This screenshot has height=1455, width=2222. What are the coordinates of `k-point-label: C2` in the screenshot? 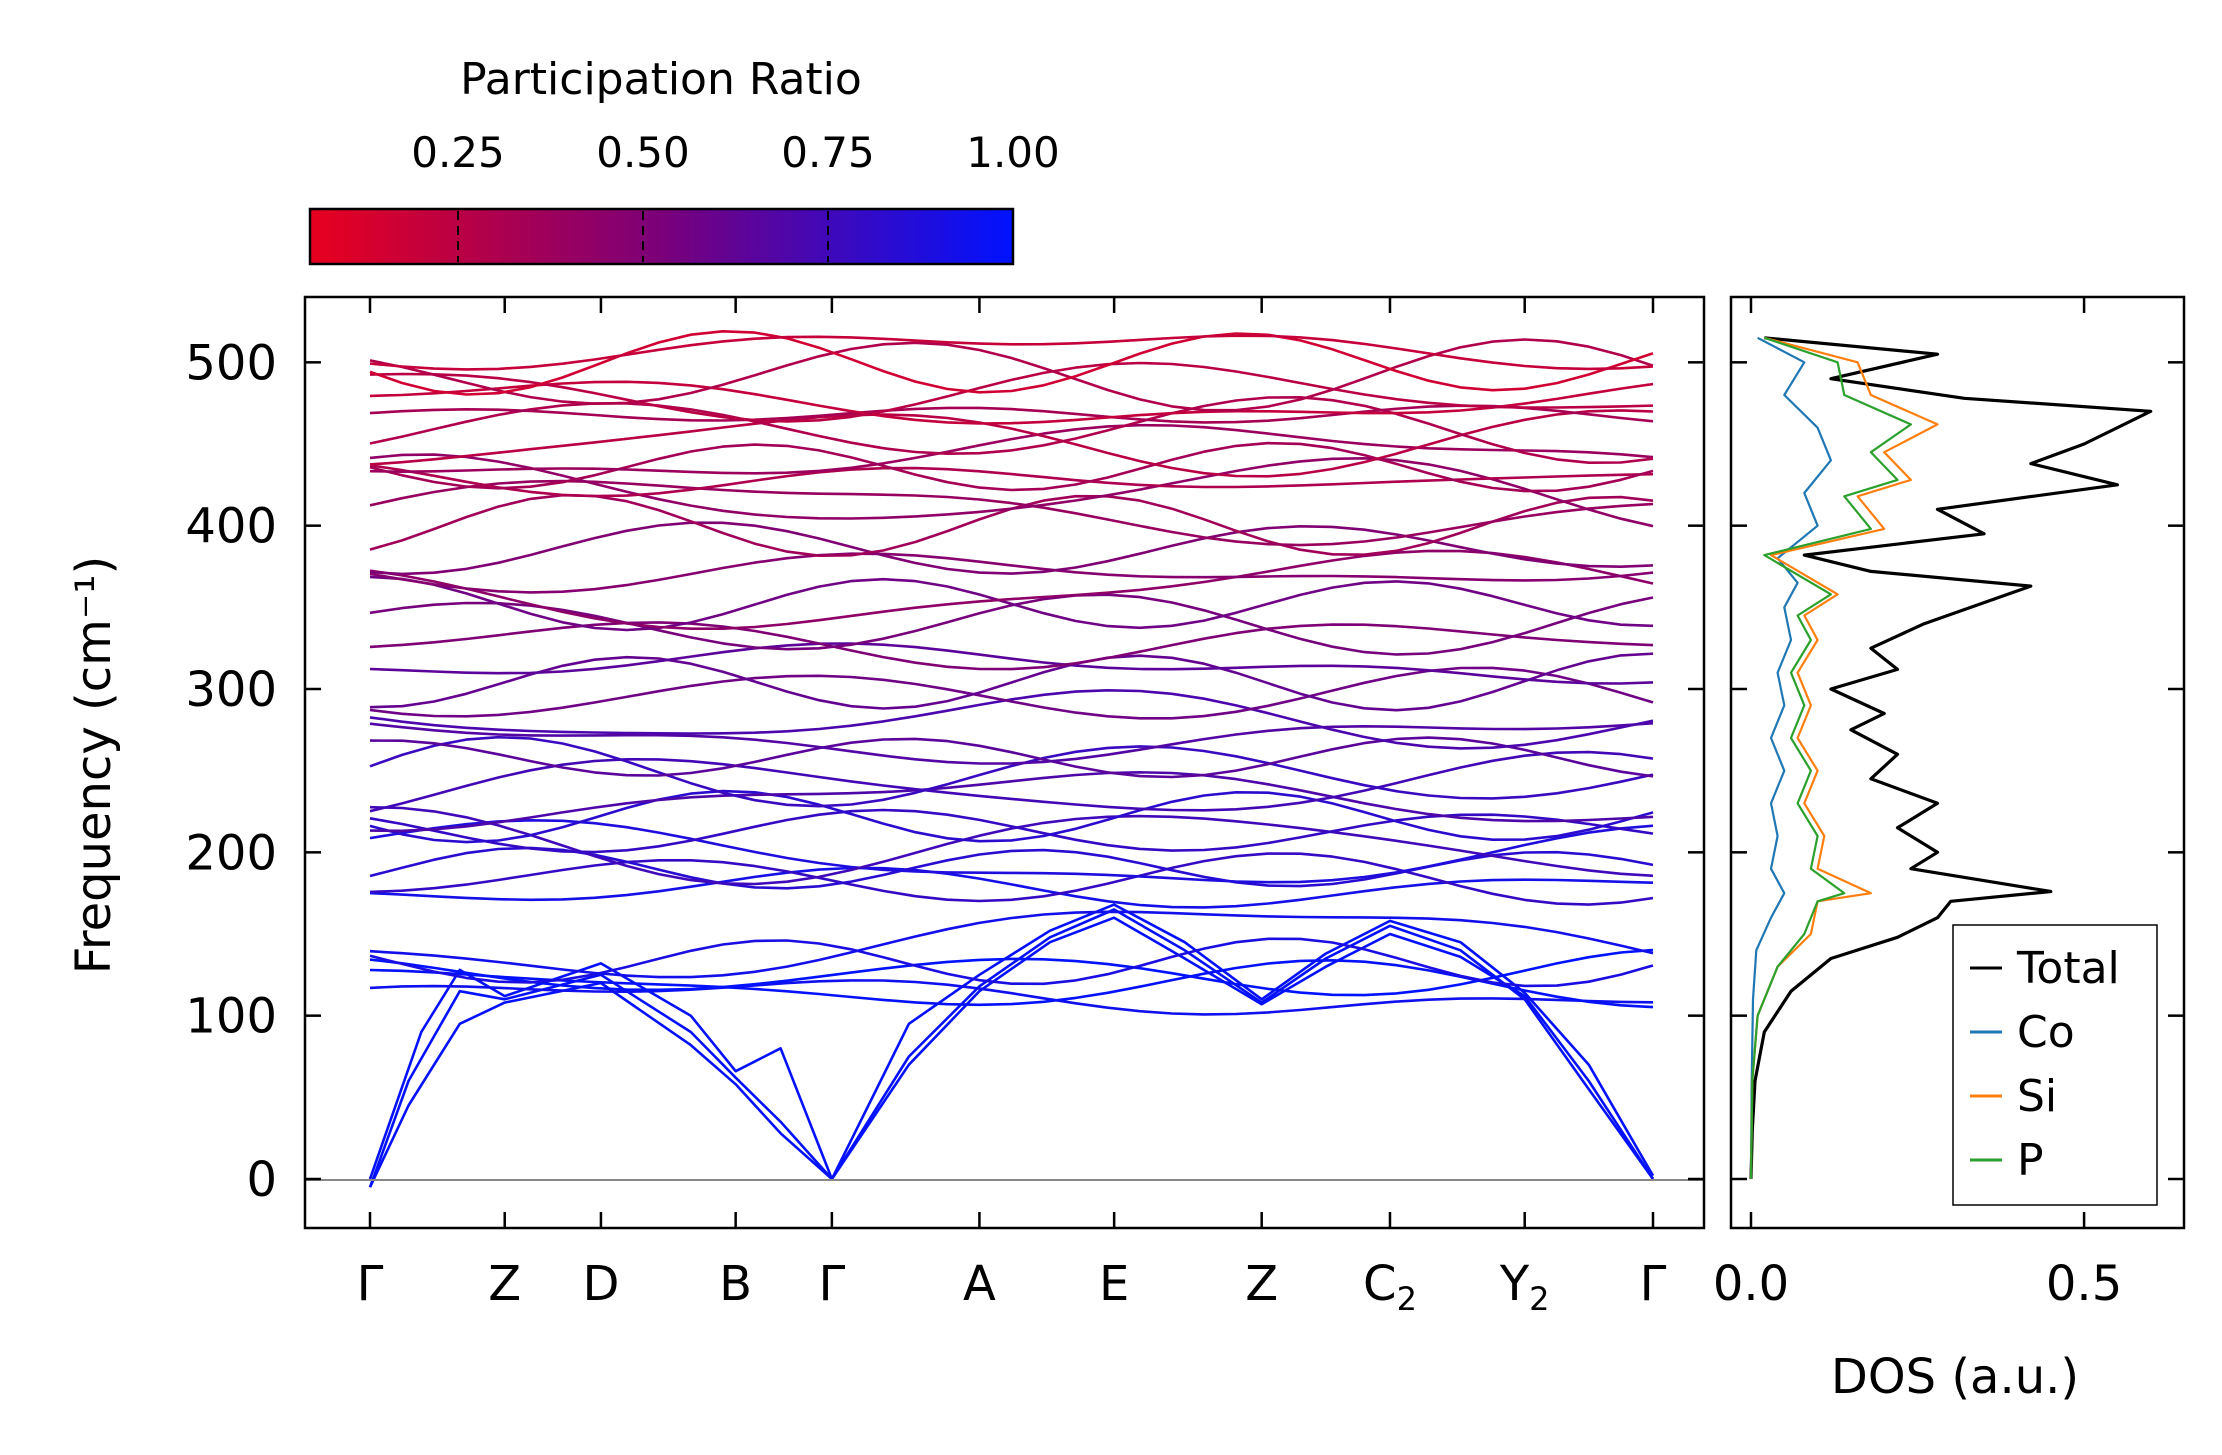 It's located at (1390, 1287).